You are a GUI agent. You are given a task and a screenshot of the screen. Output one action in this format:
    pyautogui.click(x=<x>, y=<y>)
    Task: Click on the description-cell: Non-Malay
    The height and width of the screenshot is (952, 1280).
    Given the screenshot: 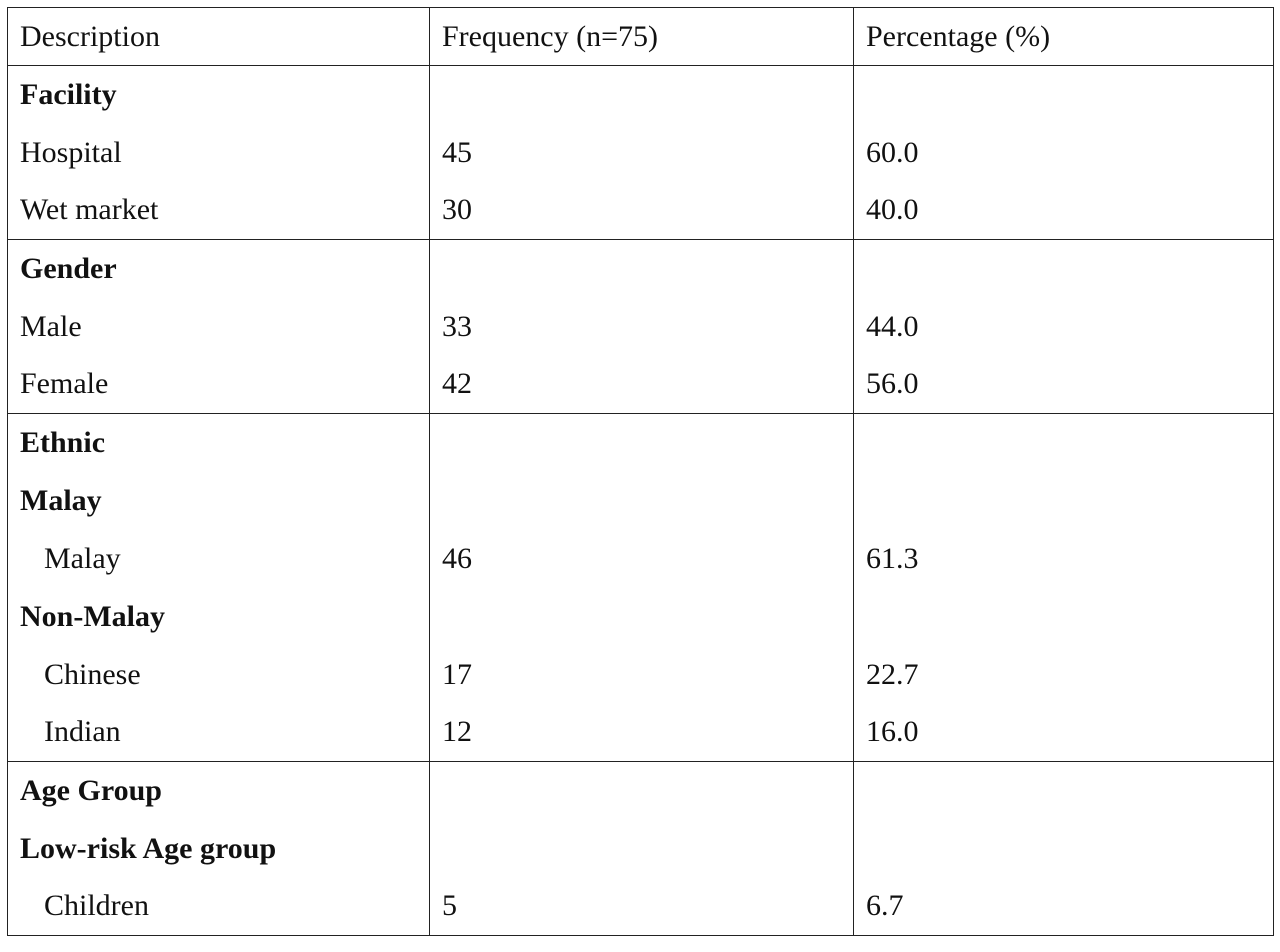 What is the action you would take?
    pyautogui.click(x=218, y=616)
    